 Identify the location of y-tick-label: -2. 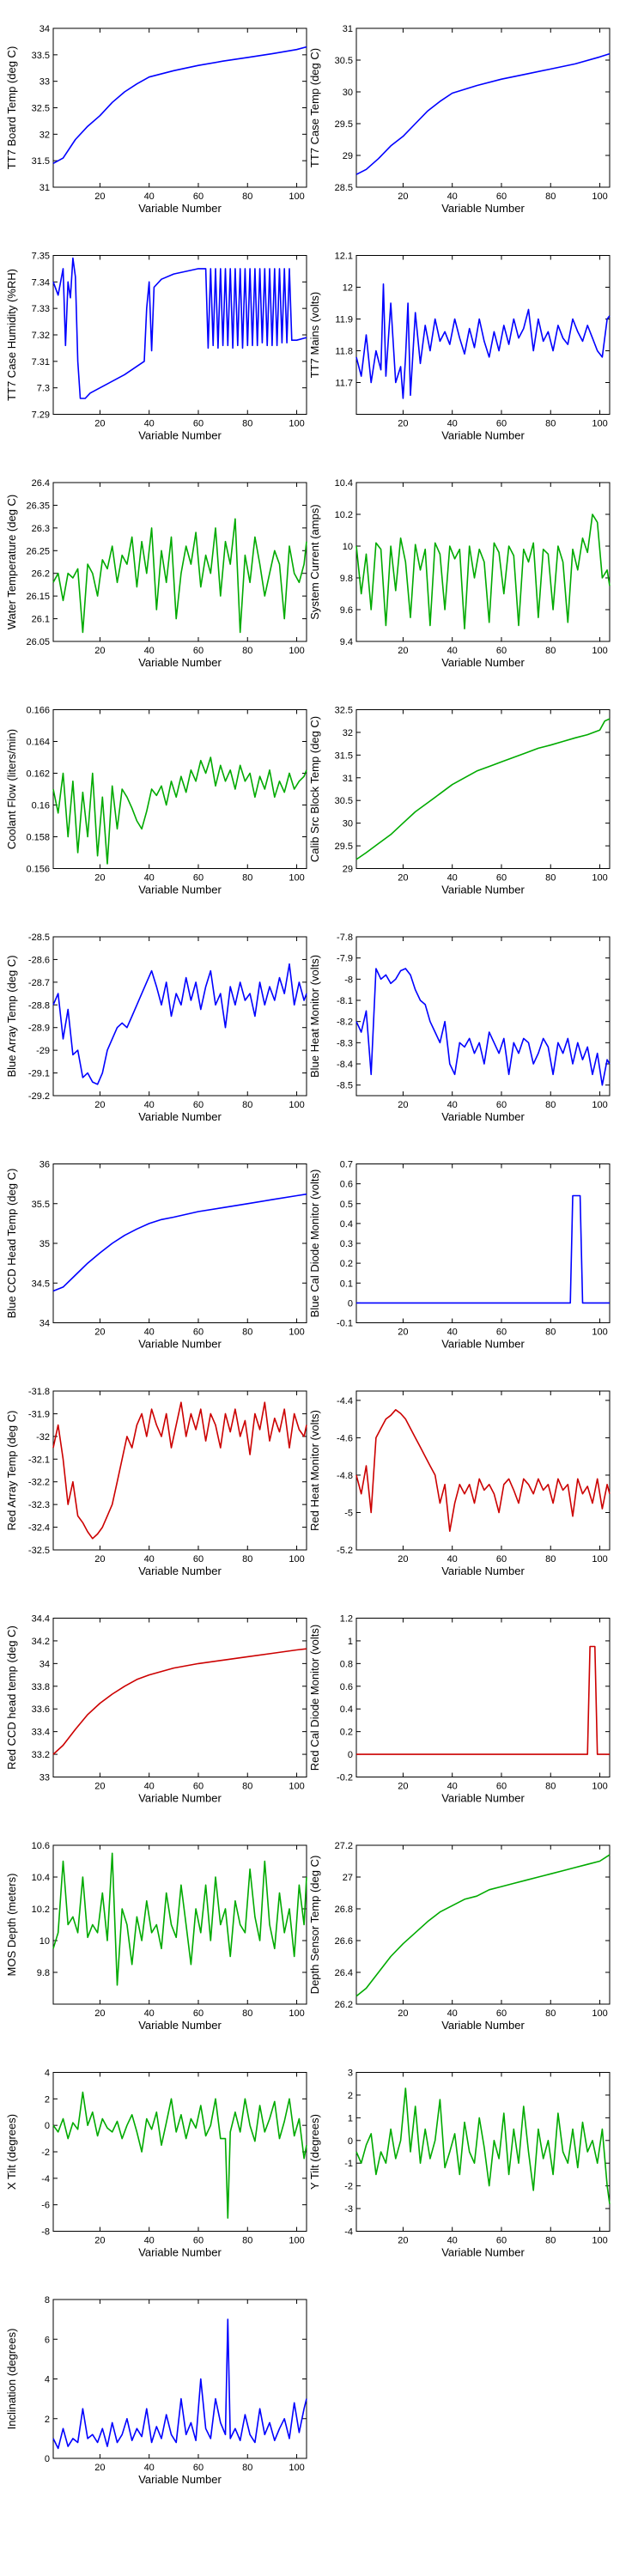
(348, 2187).